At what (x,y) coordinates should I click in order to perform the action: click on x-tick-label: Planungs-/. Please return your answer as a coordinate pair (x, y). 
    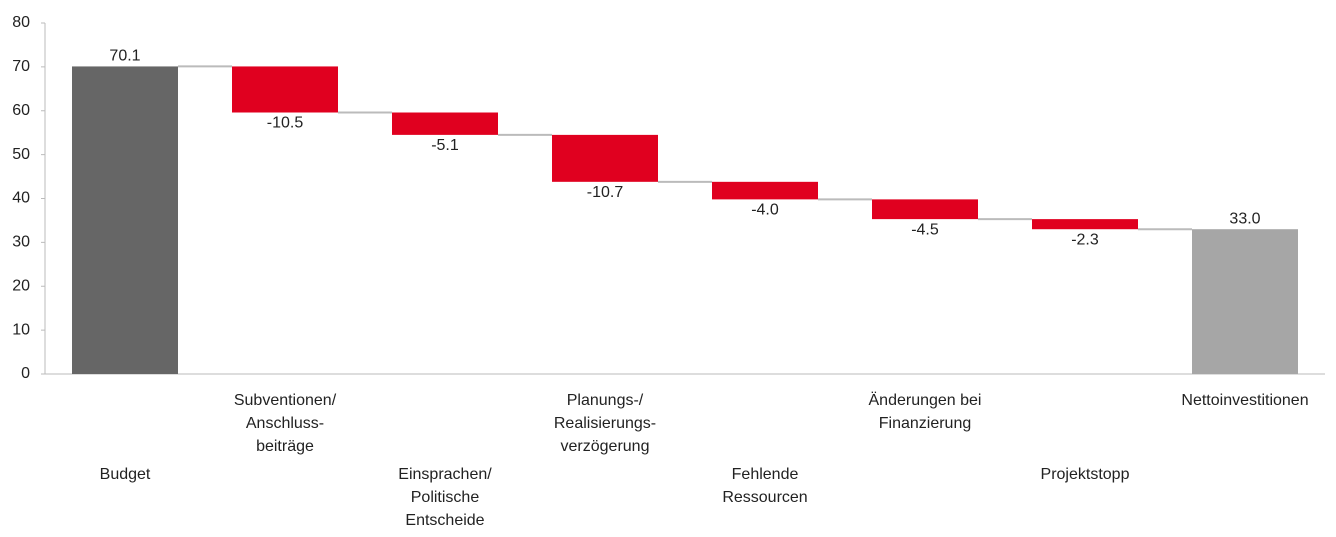
    Looking at the image, I should click on (605, 400).